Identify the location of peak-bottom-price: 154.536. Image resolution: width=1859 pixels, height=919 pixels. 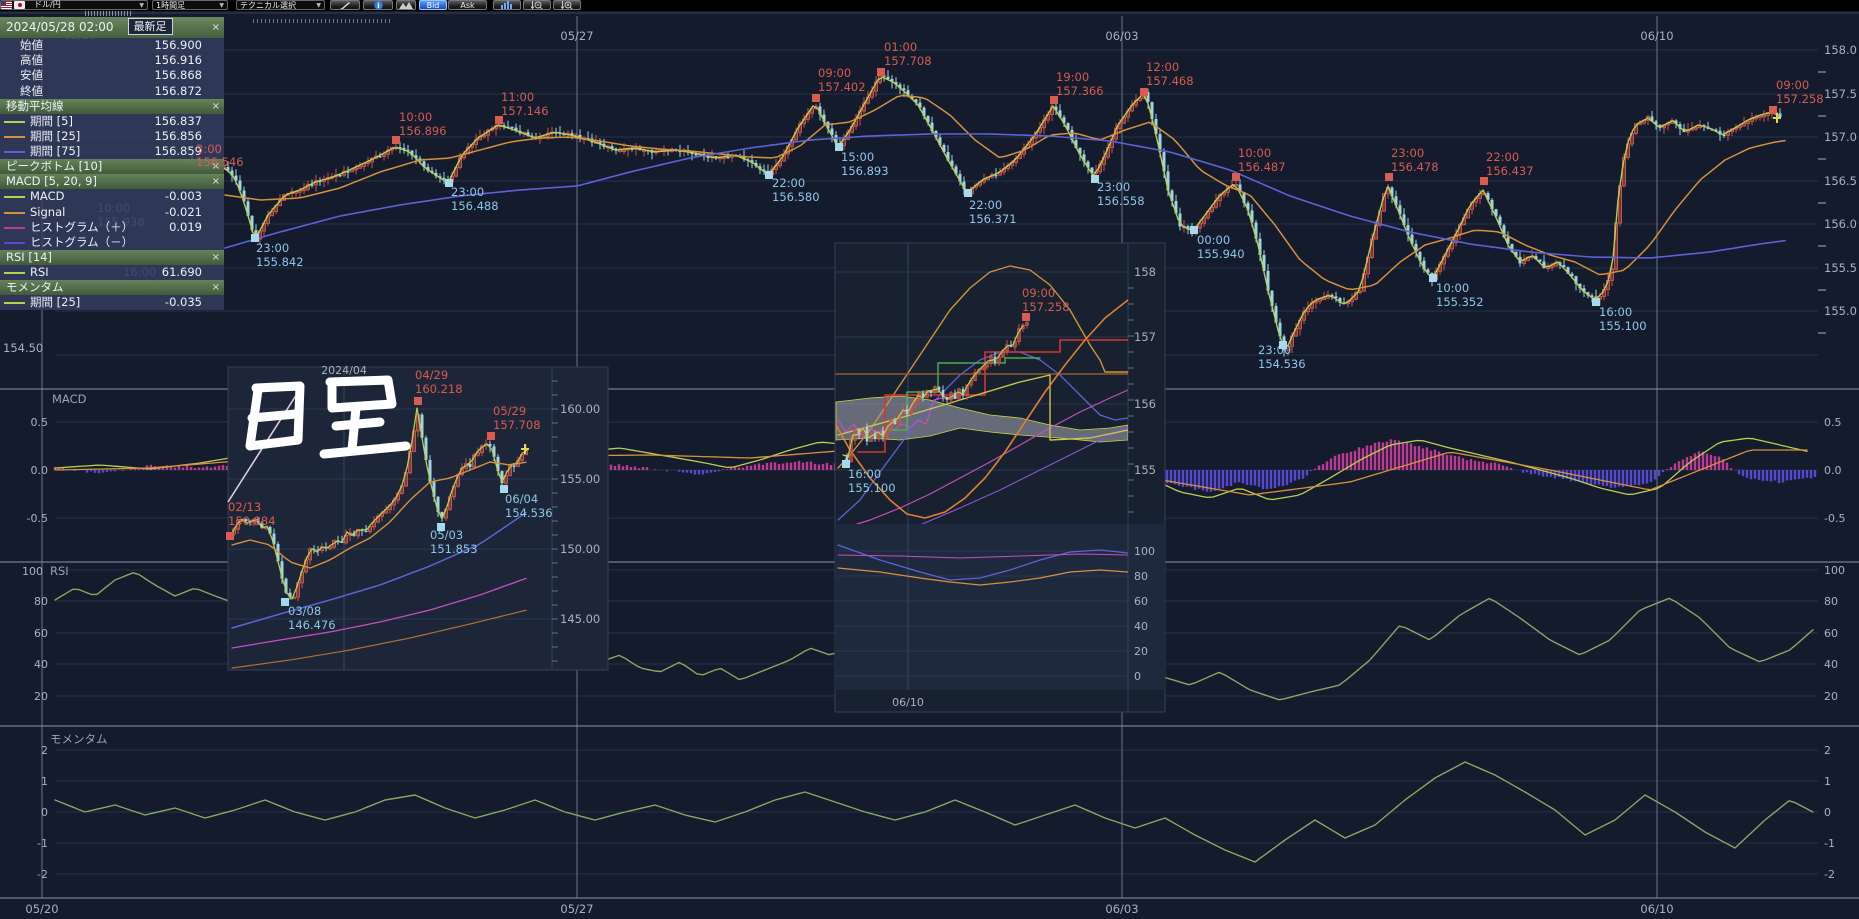
(1282, 364).